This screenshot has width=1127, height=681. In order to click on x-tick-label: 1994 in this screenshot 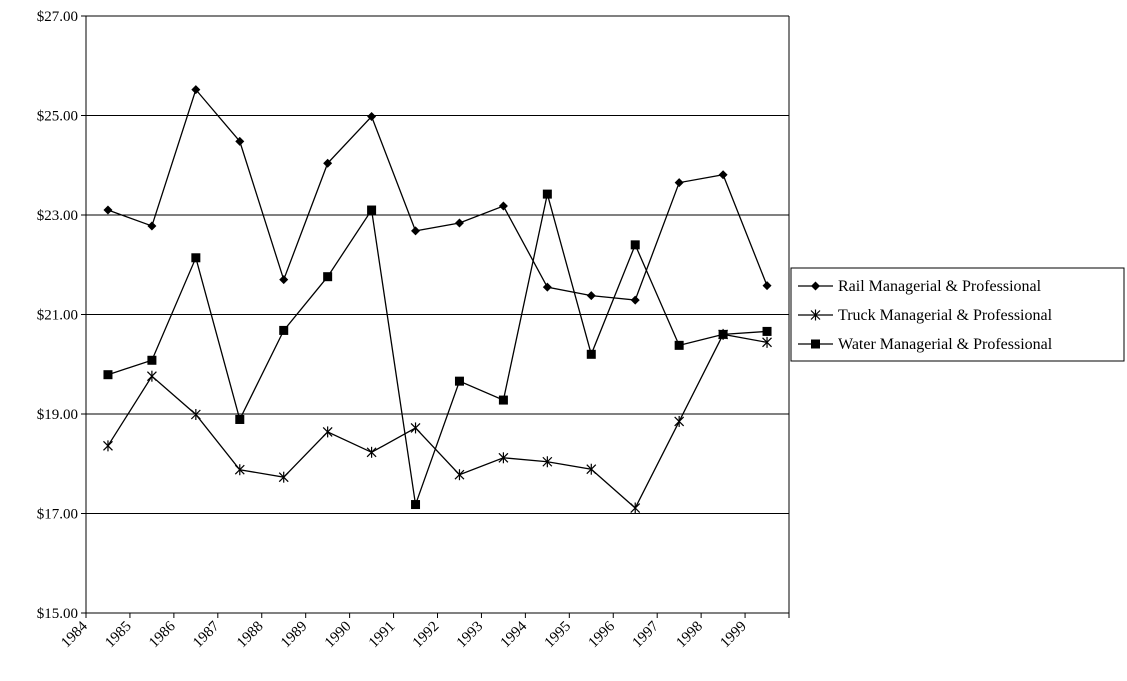, I will do `click(514, 634)`.